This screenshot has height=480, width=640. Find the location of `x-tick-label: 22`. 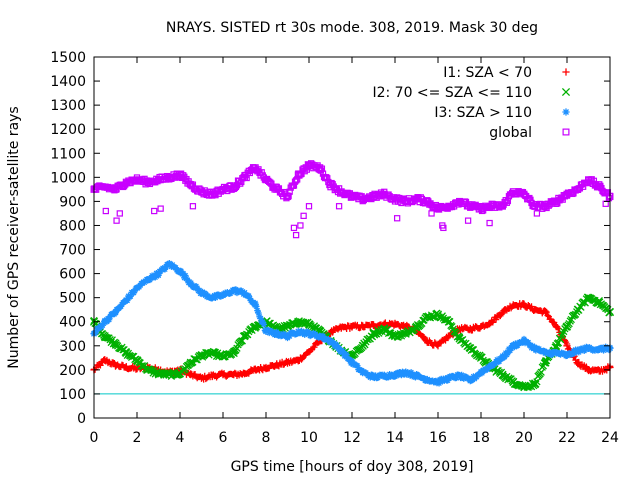

x-tick-label: 22 is located at coordinates (567, 438).